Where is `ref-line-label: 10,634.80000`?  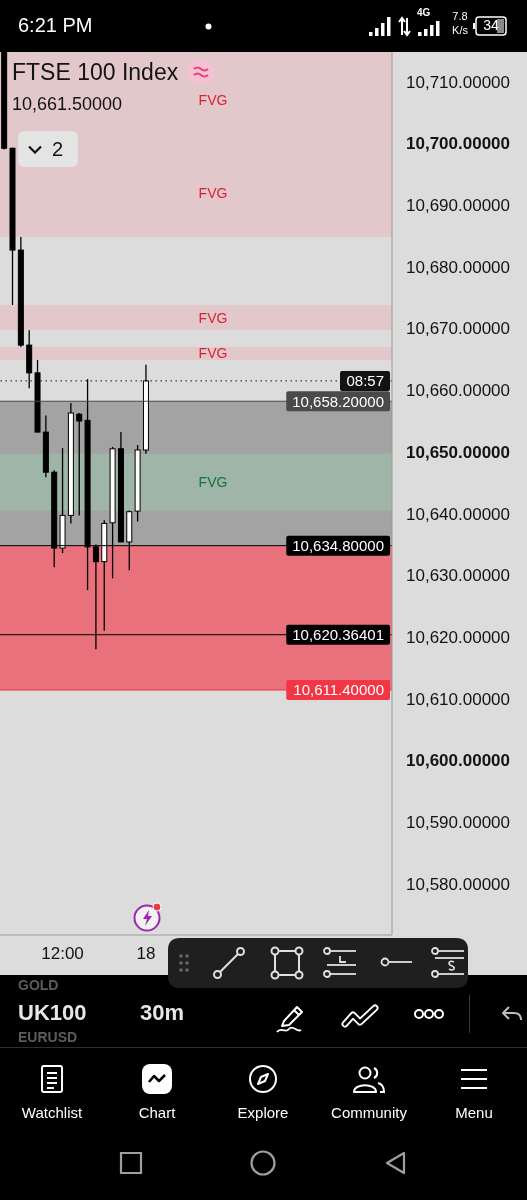
ref-line-label: 10,634.80000 is located at coordinates (338, 545).